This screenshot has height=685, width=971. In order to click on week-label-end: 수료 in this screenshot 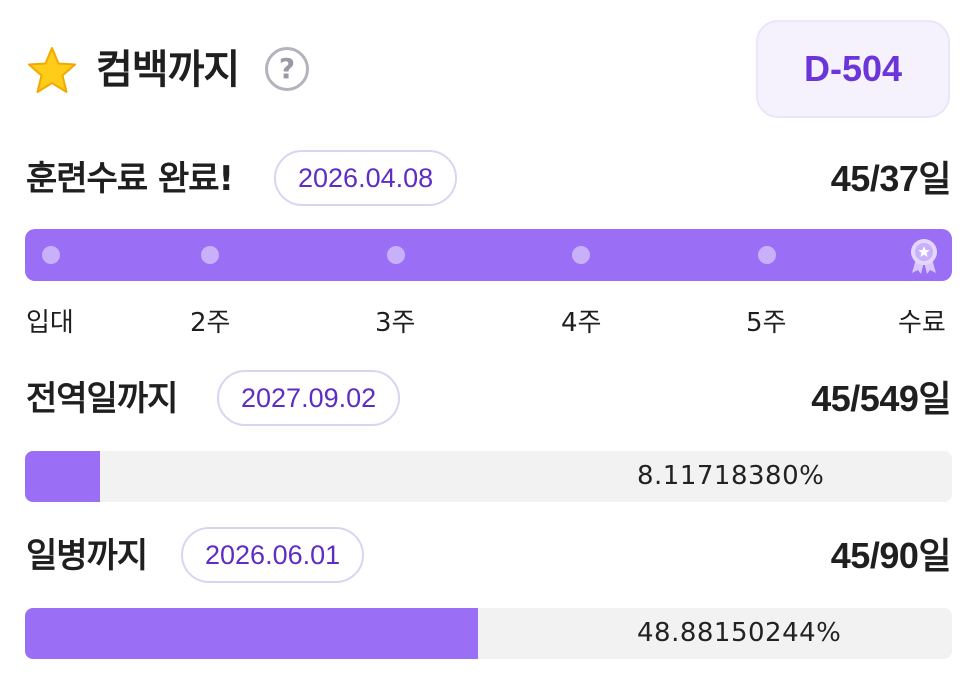, I will do `click(922, 323)`.